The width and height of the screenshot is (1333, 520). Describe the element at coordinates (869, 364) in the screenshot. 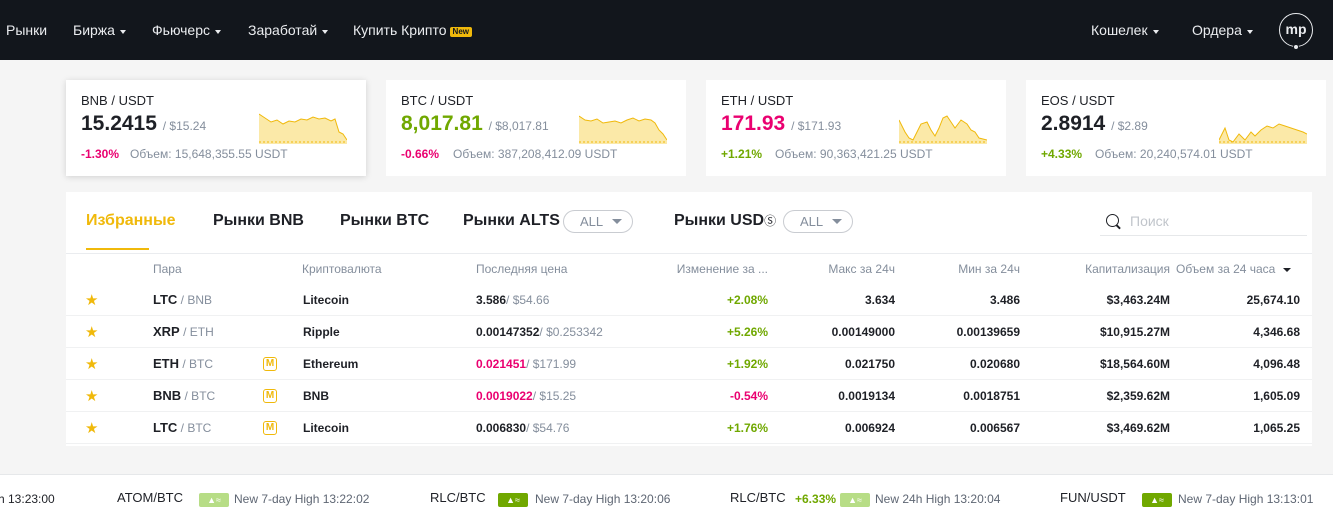

I see `high-value: 0.021750` at that location.